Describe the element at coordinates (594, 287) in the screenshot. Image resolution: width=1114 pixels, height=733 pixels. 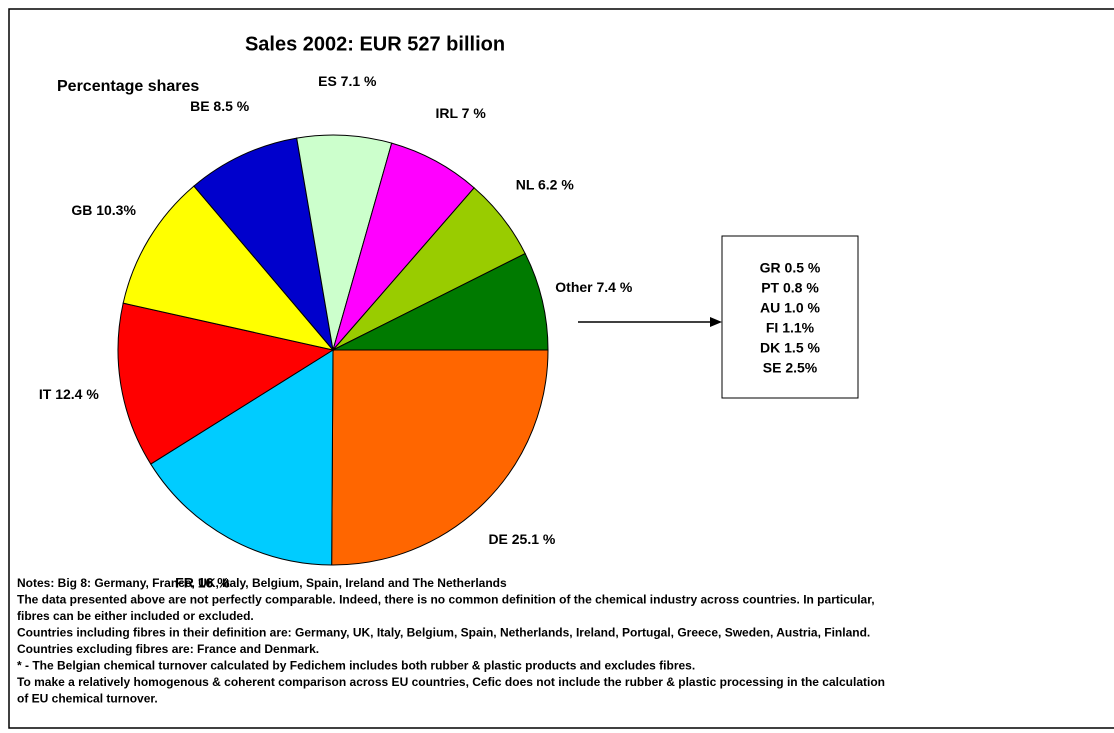
I see `slice-label: Other 7.4 %` at that location.